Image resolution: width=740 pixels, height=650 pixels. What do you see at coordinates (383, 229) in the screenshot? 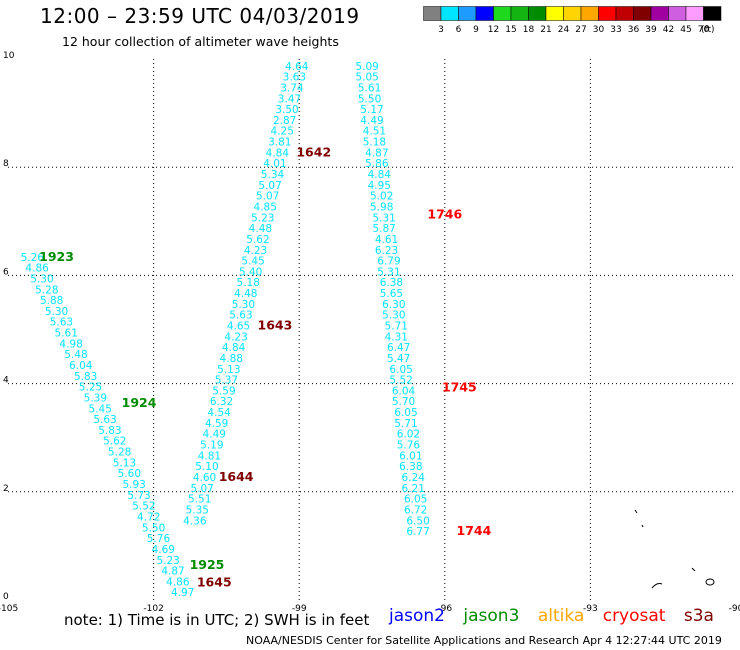
I see `wave-height-value: 5.87` at bounding box center [383, 229].